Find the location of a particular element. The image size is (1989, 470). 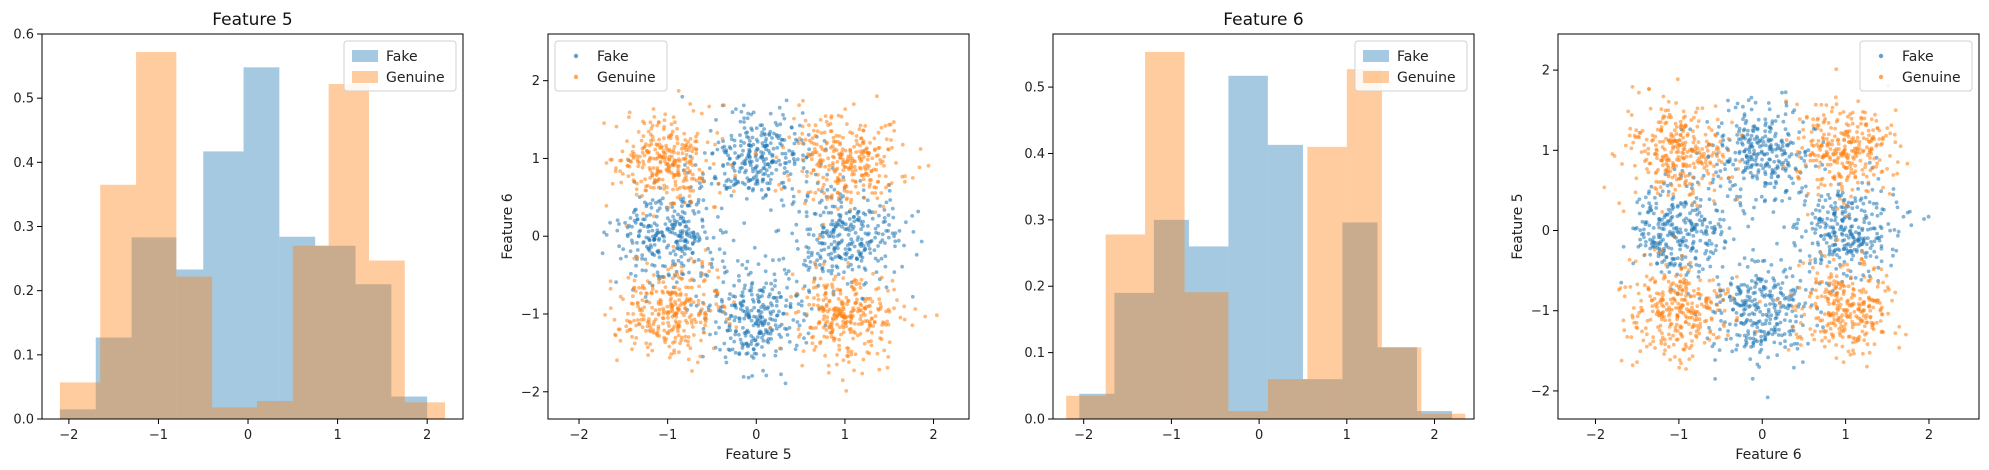

legend-swatch-genuine is located at coordinates (365, 77).